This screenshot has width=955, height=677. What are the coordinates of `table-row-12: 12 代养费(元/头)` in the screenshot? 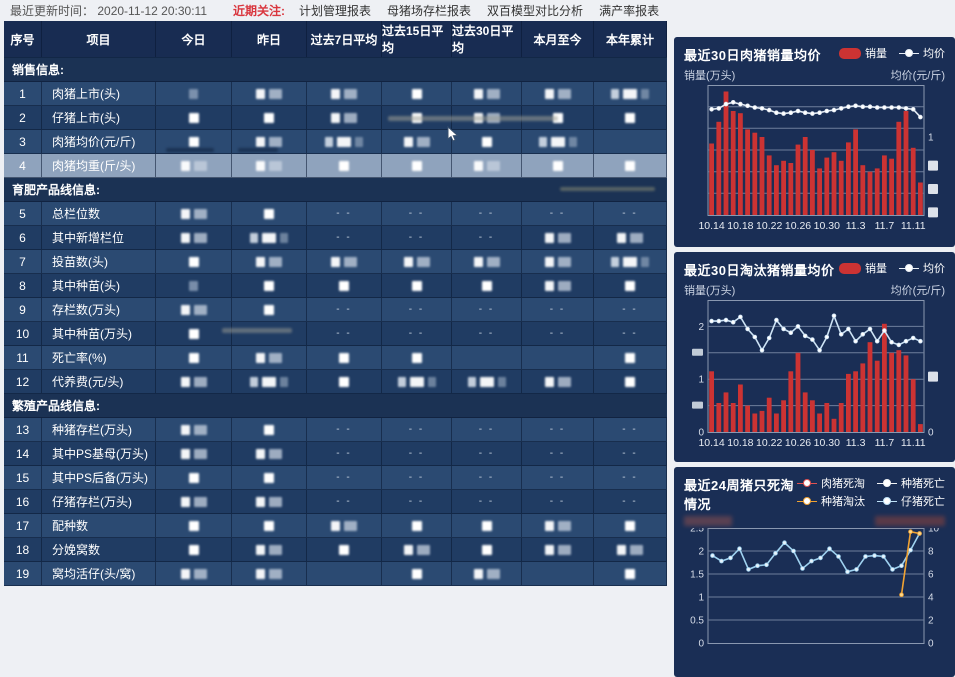 It's located at (335, 382).